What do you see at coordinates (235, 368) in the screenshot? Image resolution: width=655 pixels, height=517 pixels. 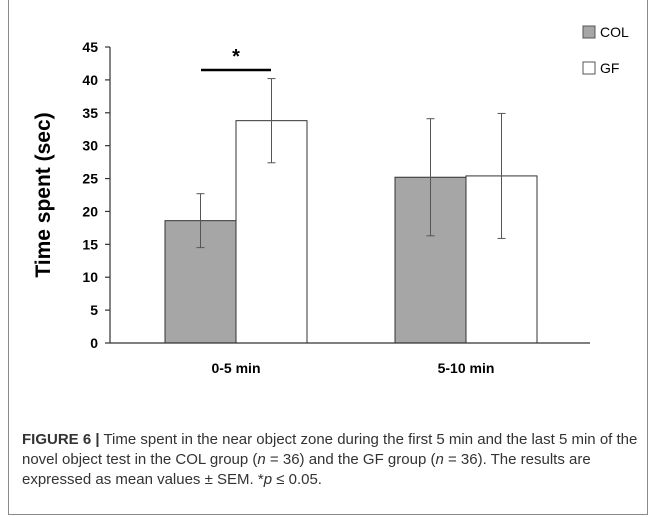 I see `x-tick-label: 0-5 min` at bounding box center [235, 368].